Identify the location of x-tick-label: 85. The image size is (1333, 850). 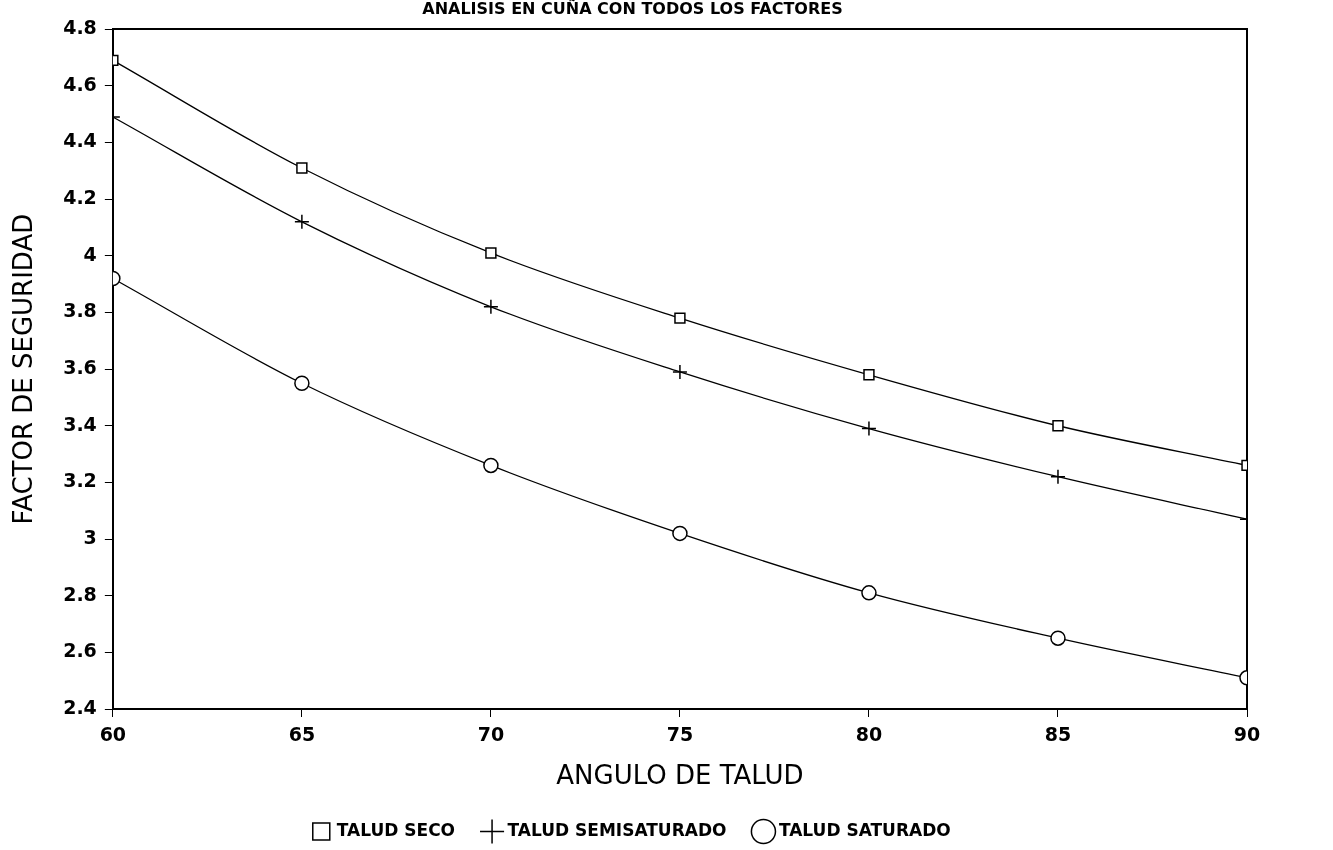
(1058, 734).